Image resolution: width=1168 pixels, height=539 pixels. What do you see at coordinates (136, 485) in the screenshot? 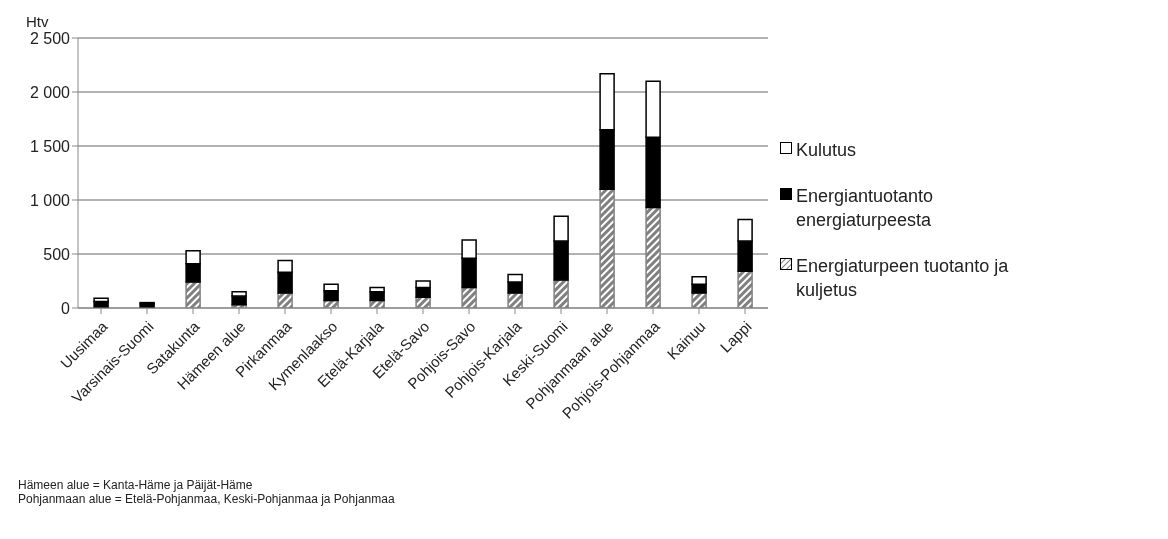
I see `text: Hämeen alue = Kanta-Häme ja Päijät-Häme` at bounding box center [136, 485].